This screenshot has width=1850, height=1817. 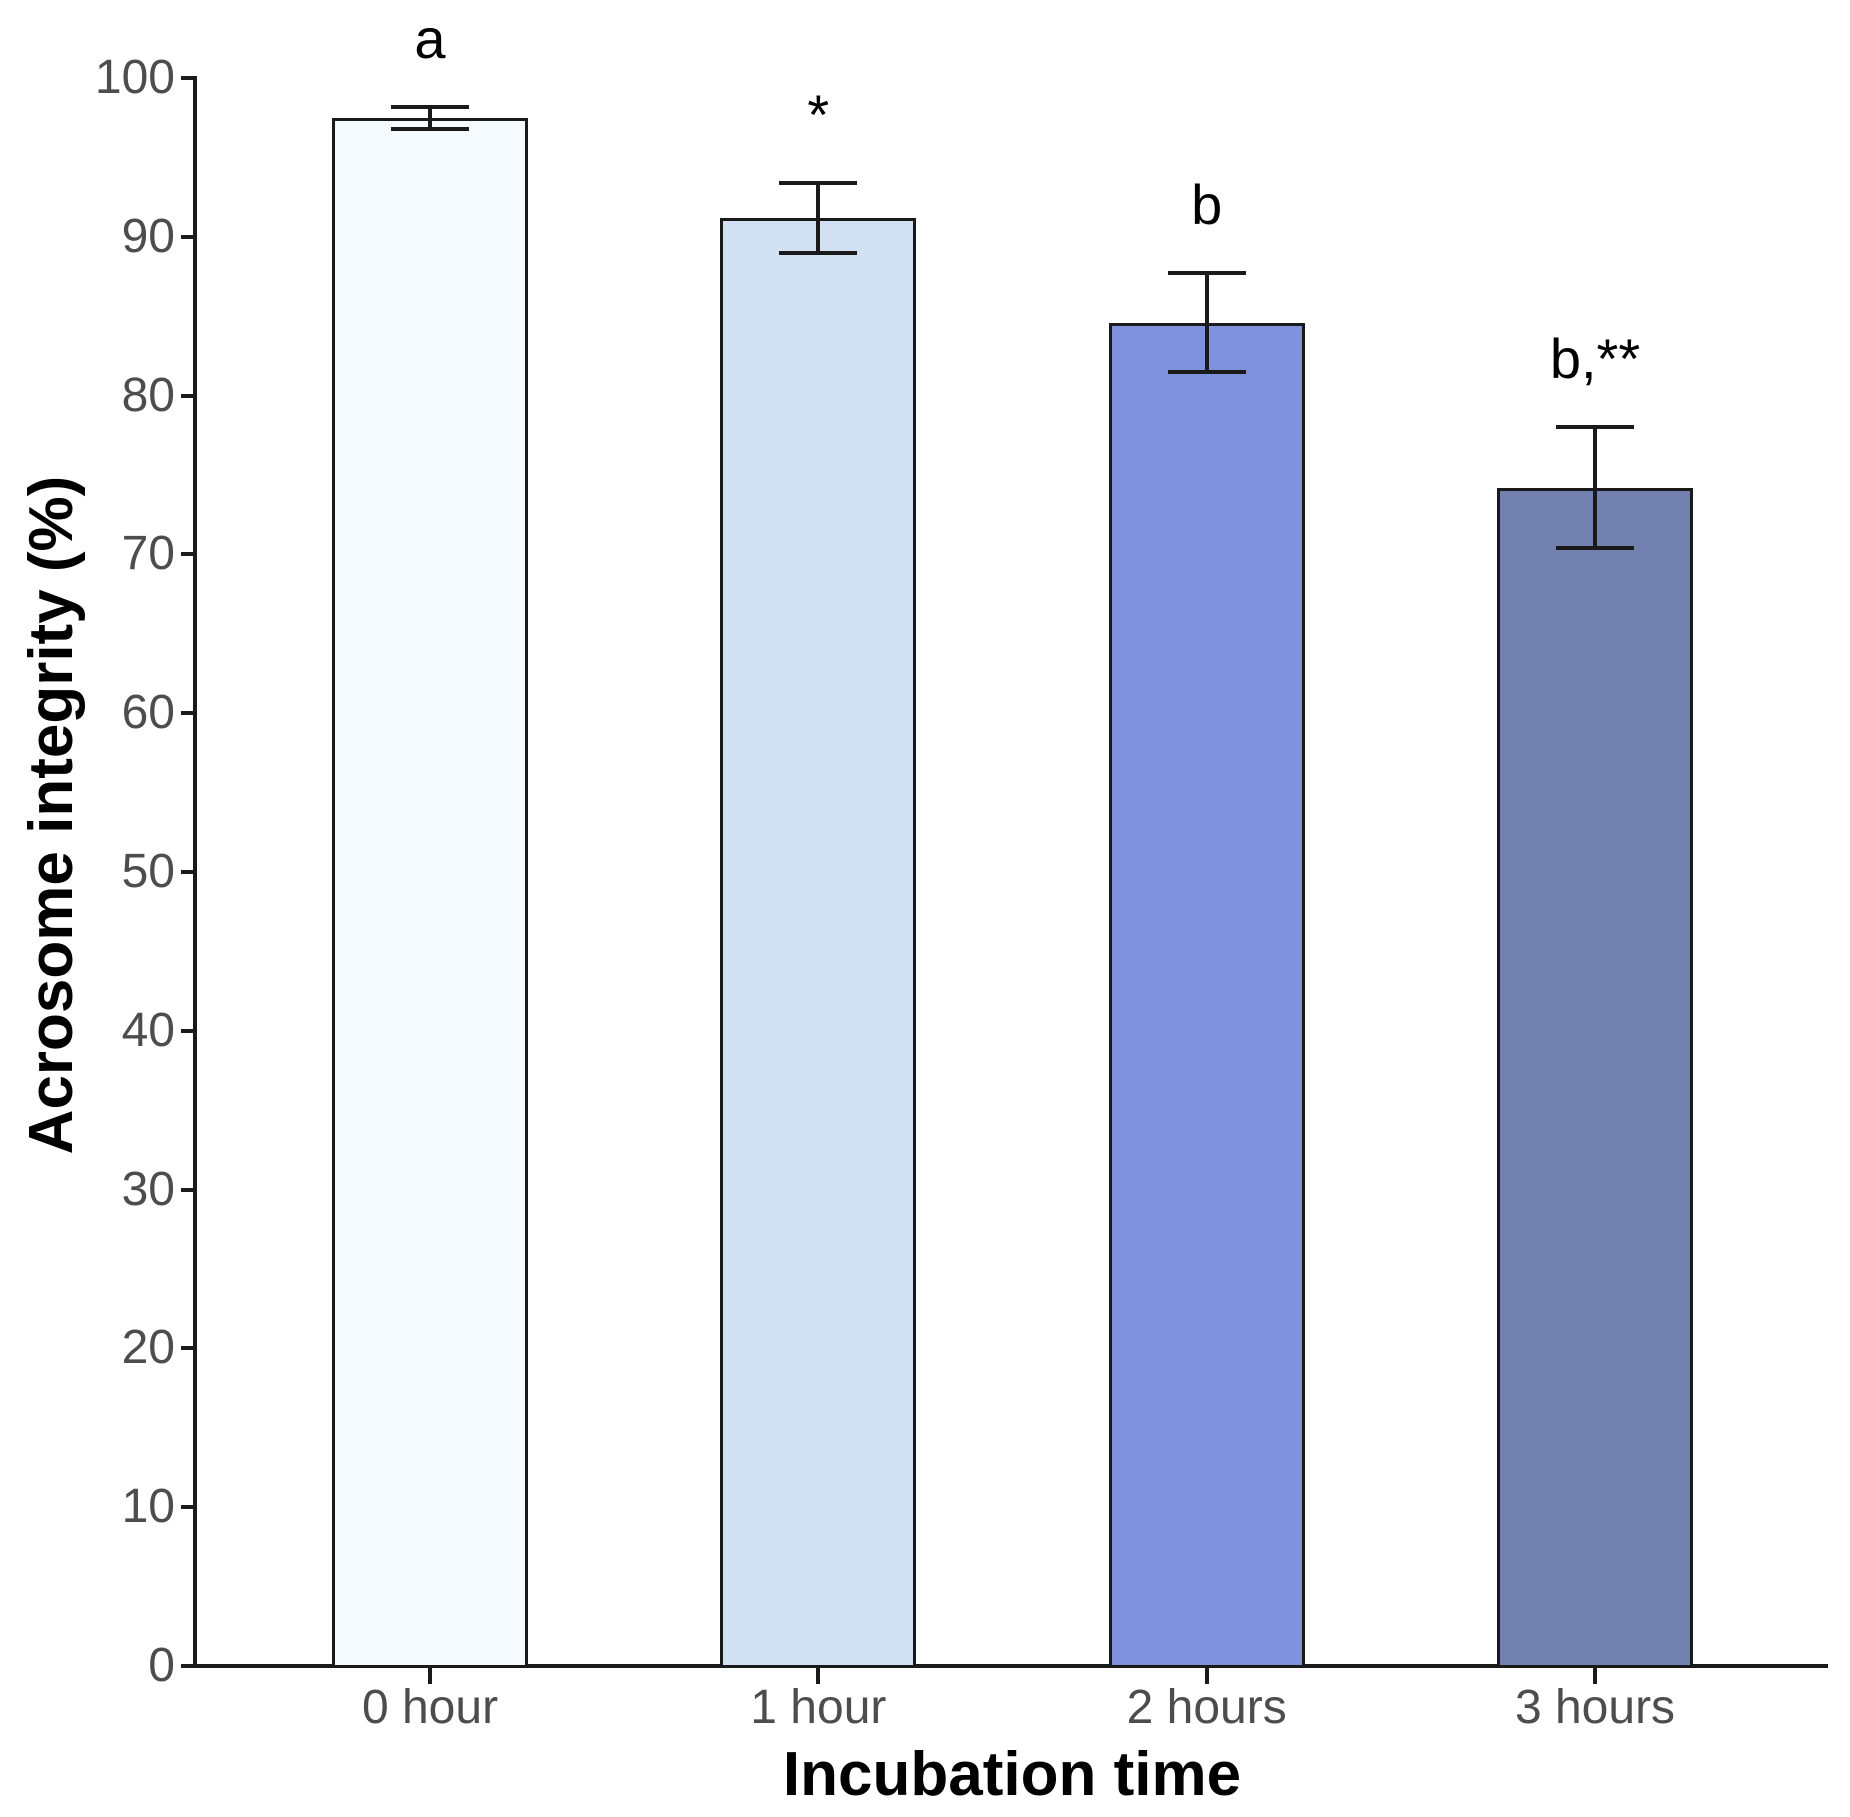 What do you see at coordinates (1595, 1707) in the screenshot?
I see `x-tick-label: 3 hours` at bounding box center [1595, 1707].